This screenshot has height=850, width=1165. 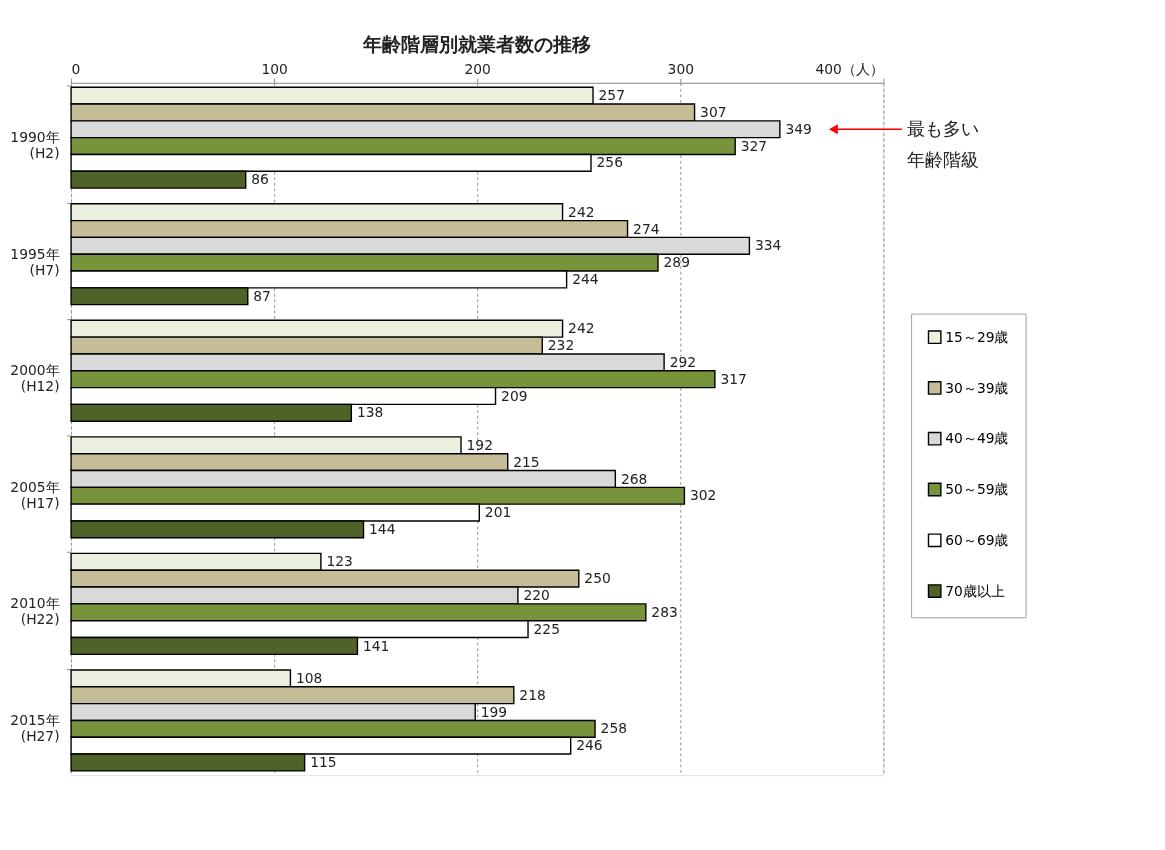 I want to click on data-label: 215, so click(x=526, y=461).